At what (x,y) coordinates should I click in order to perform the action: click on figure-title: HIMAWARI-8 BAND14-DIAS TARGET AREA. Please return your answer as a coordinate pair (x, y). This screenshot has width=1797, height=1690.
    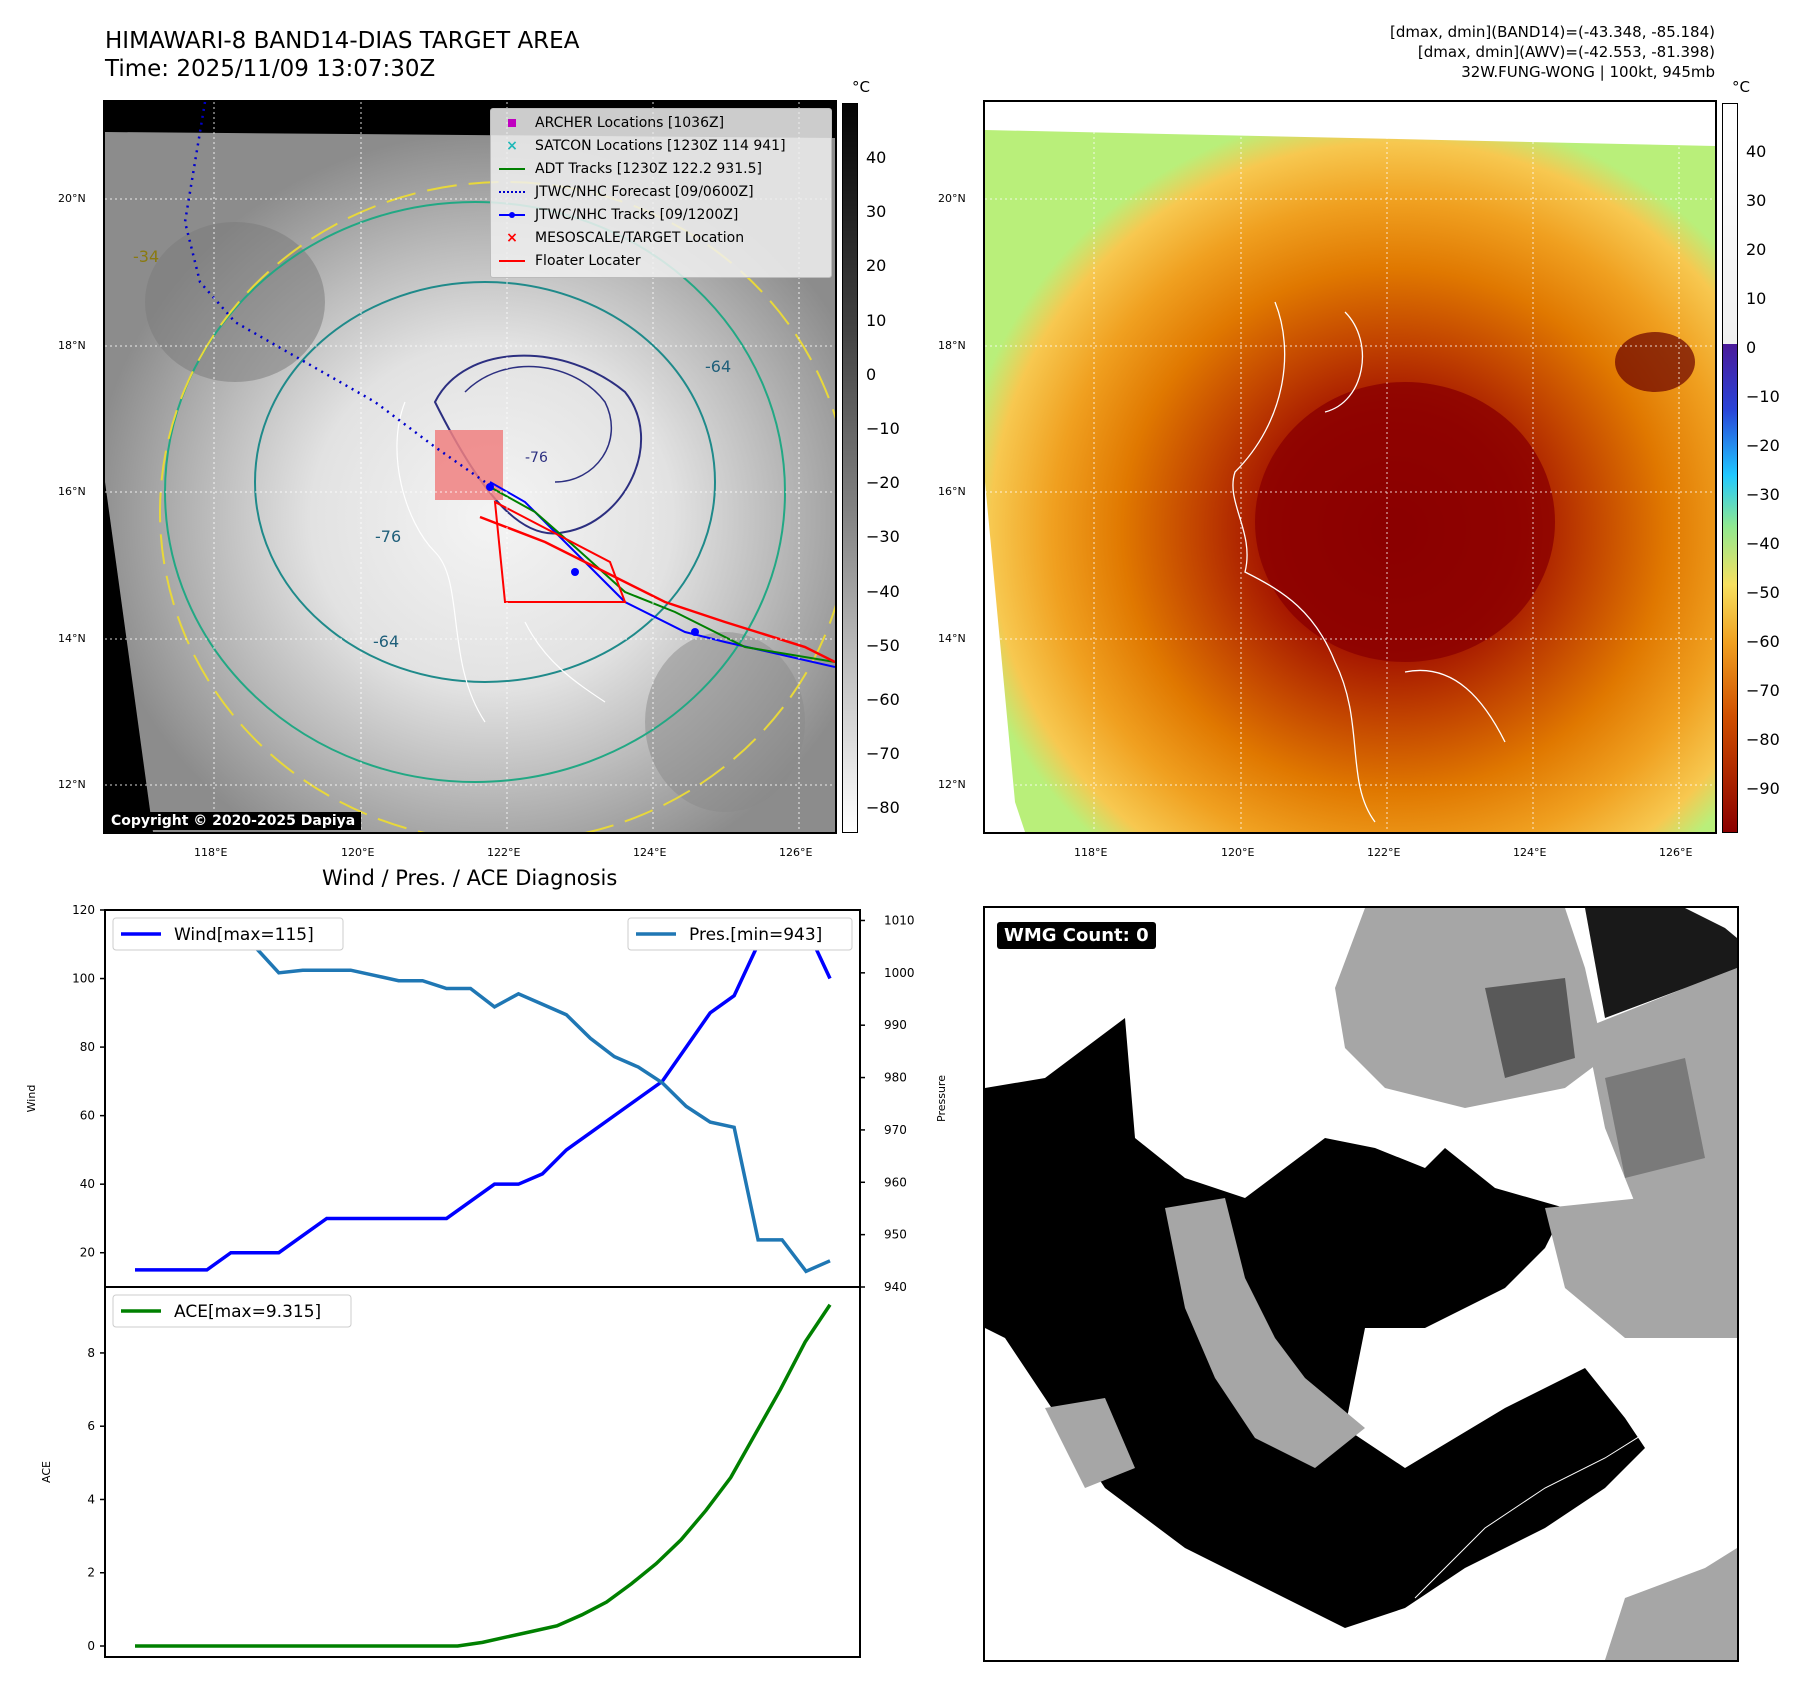
    Looking at the image, I should click on (342, 41).